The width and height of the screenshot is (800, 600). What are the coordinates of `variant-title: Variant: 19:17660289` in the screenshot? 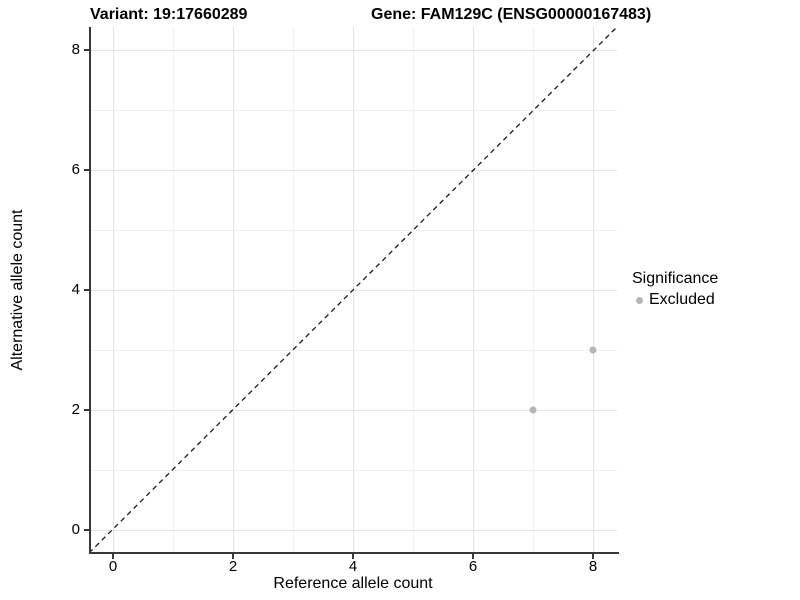 It's located at (169, 14).